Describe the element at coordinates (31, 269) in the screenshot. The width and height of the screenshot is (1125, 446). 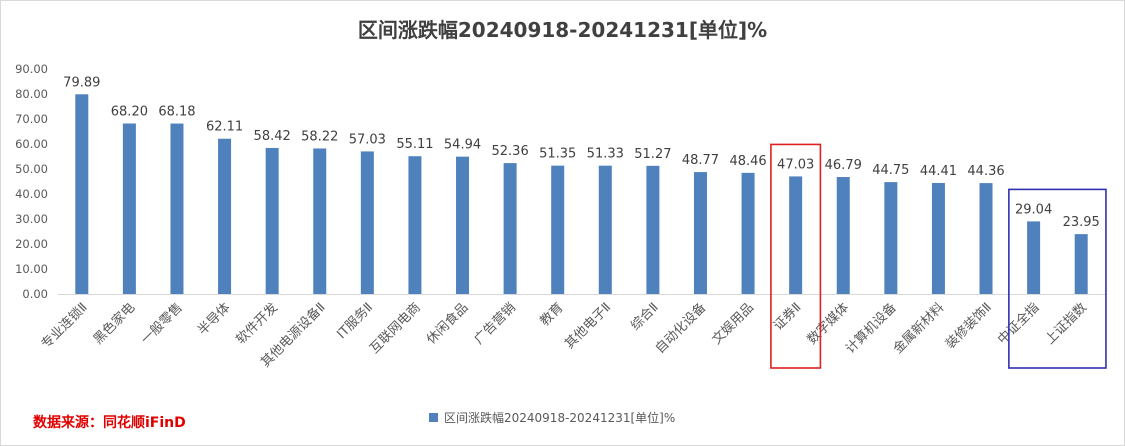
I see `y-tick-label: 10.00` at that location.